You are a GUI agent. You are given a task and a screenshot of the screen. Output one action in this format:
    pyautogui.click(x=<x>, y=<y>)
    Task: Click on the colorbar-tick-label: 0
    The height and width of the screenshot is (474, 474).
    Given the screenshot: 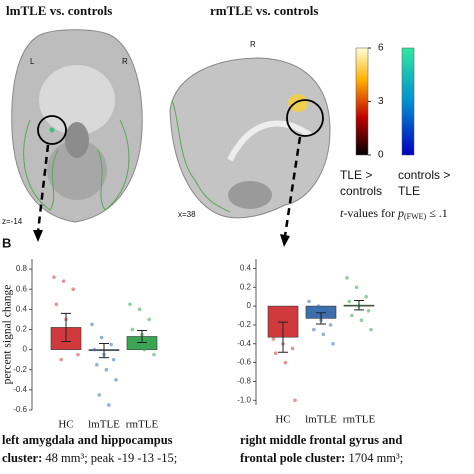 What is the action you would take?
    pyautogui.click(x=381, y=155)
    